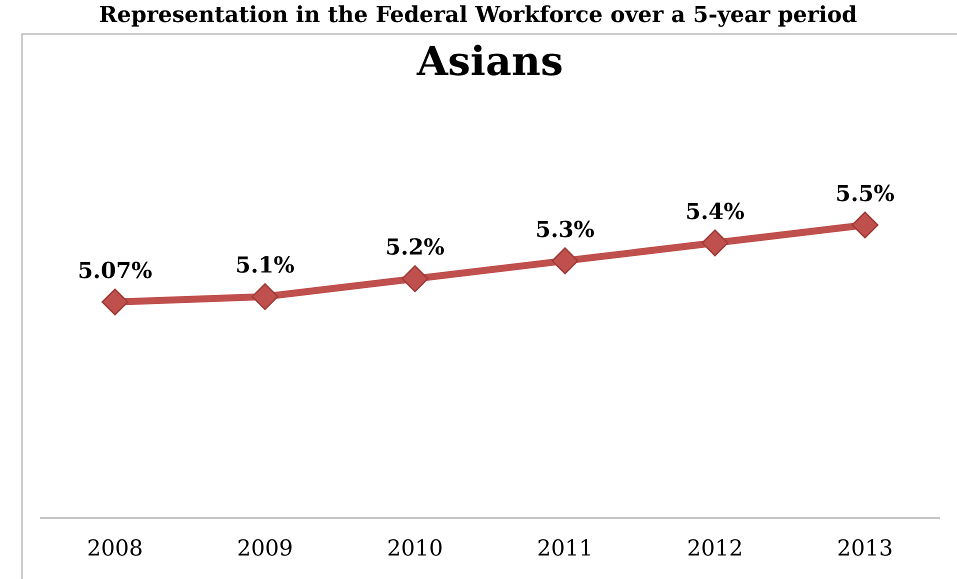 This screenshot has height=579, width=957. I want to click on data-label: 5.2%, so click(415, 247).